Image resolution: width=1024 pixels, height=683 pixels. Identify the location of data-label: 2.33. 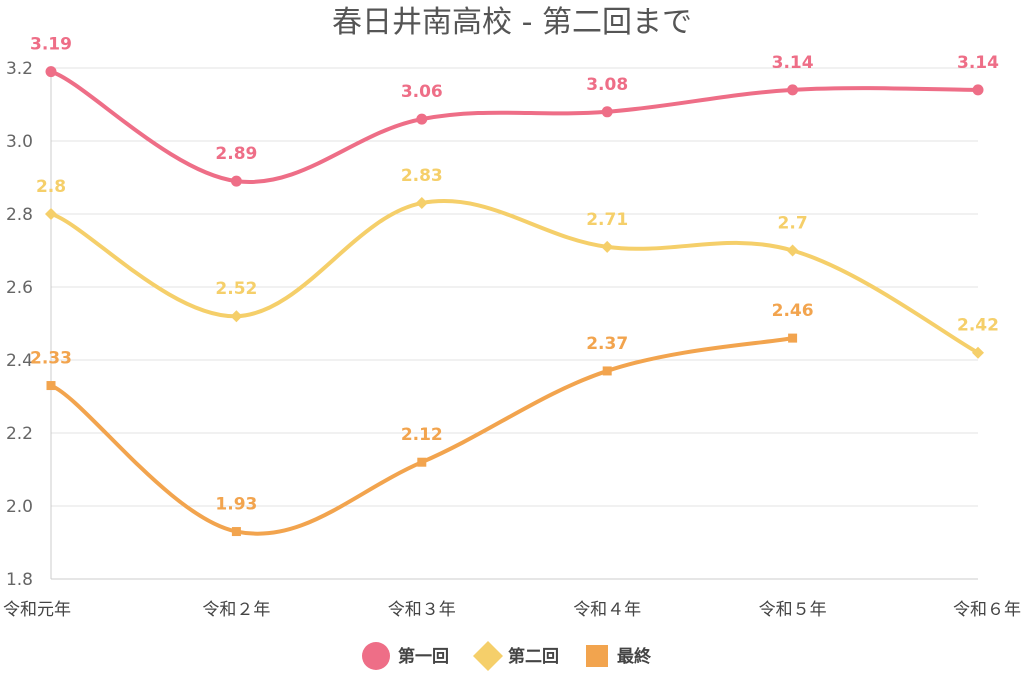
(51, 359).